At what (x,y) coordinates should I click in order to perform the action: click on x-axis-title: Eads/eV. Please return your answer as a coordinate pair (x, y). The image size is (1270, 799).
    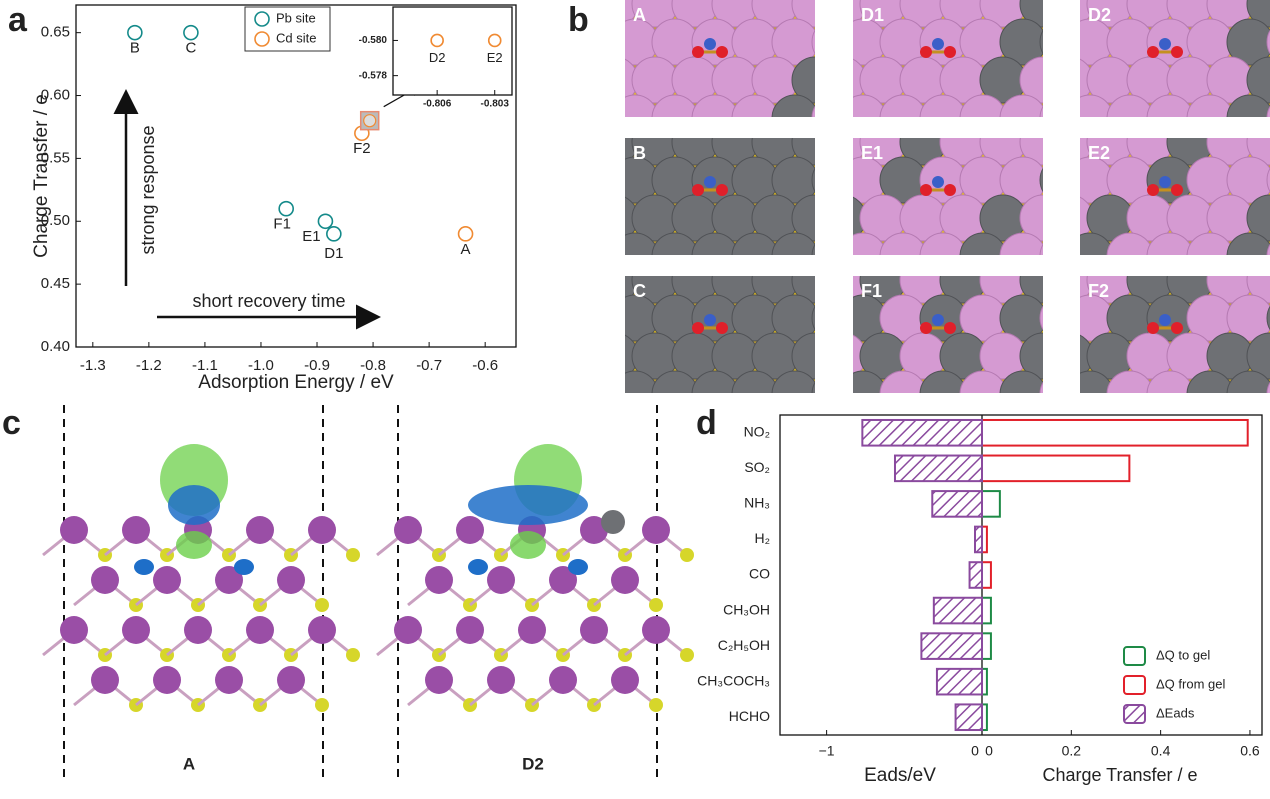
    Looking at the image, I should click on (900, 775).